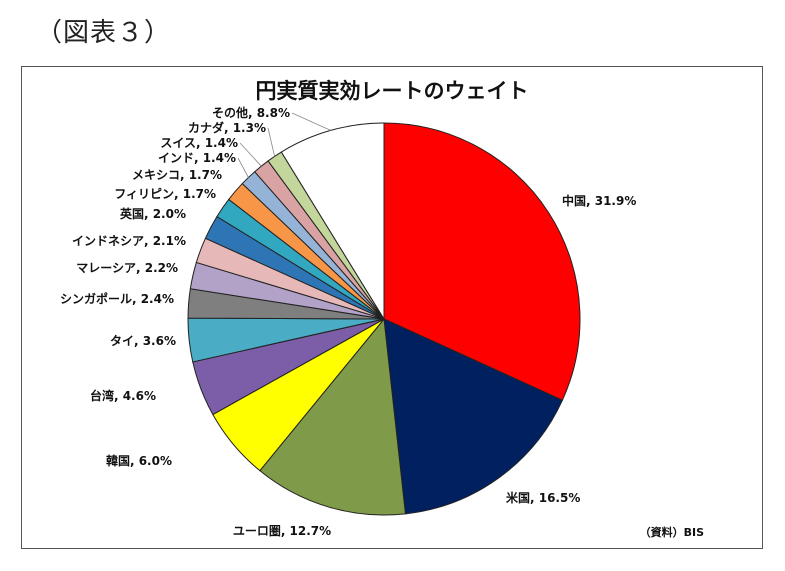  Describe the element at coordinates (177, 175) in the screenshot. I see `slice-label: メキシコ, 1.7%` at that location.